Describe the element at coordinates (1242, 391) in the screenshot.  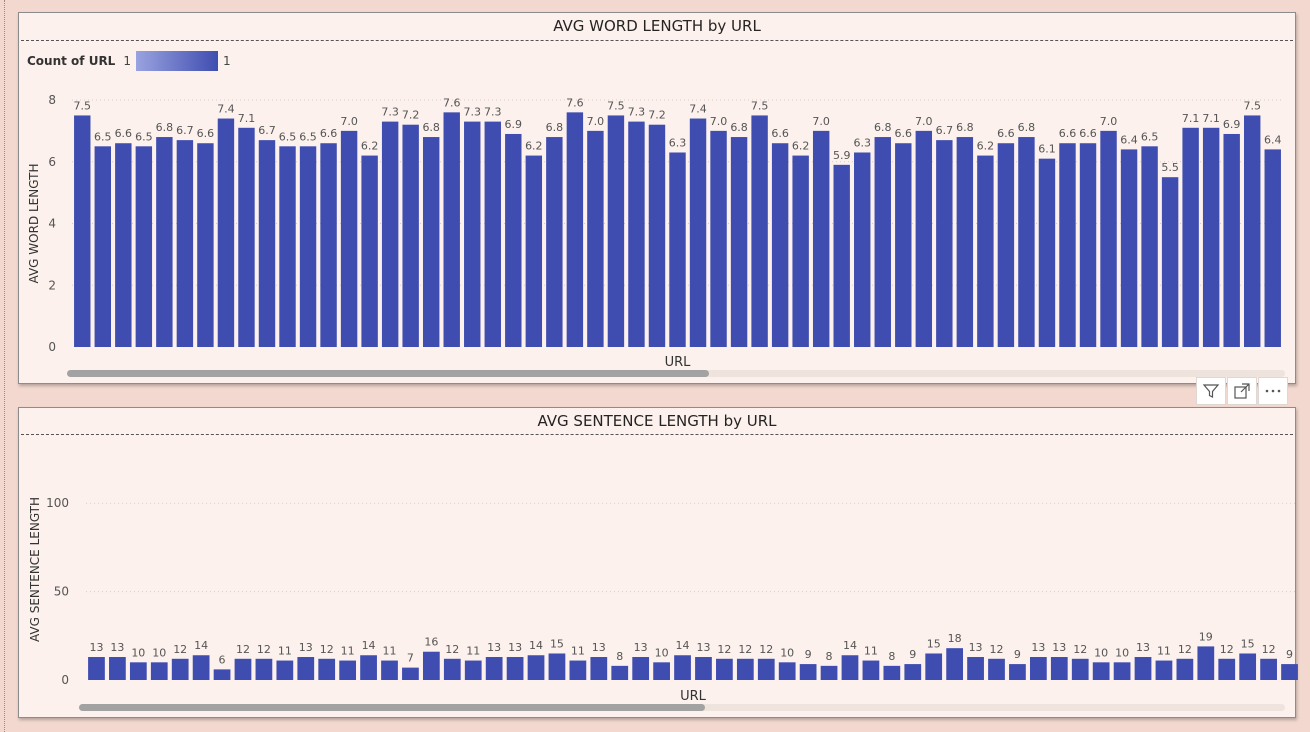
I see `focus-mode-button` at that location.